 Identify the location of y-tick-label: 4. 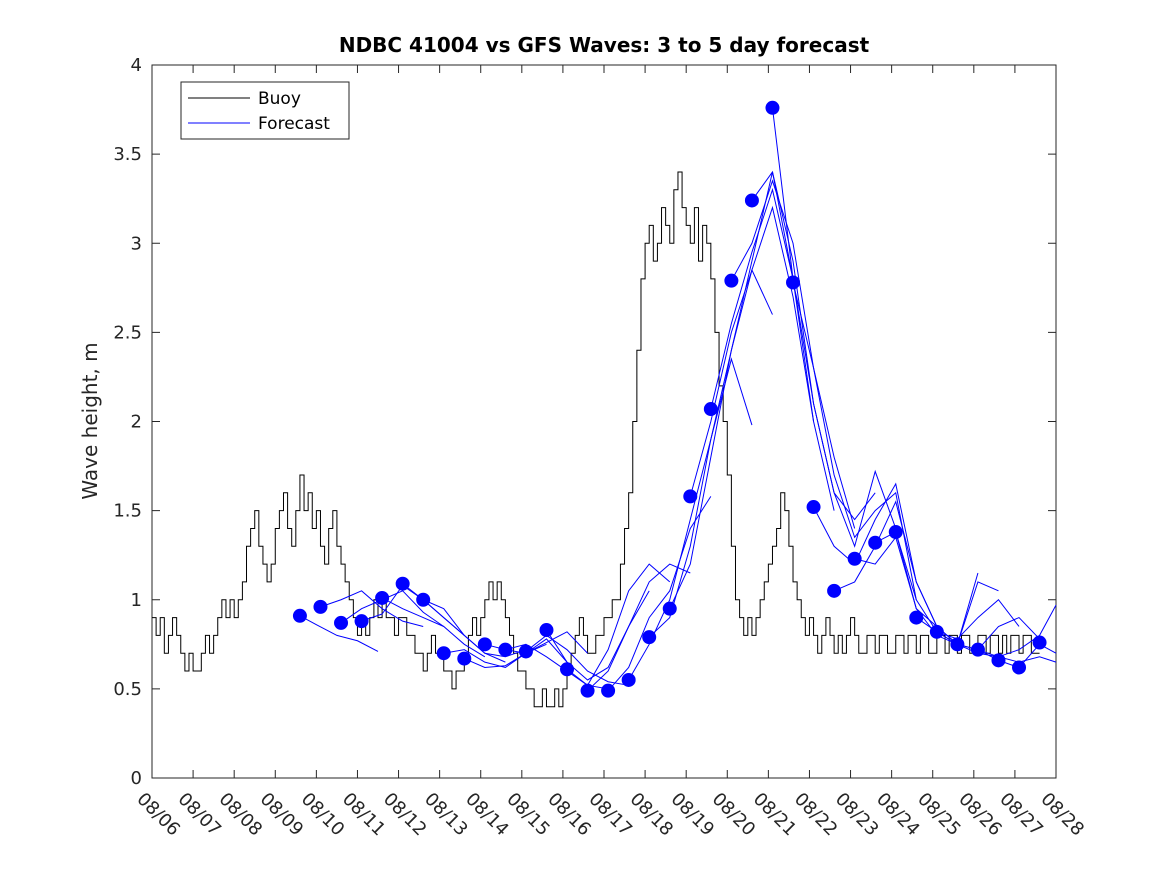
(136, 65).